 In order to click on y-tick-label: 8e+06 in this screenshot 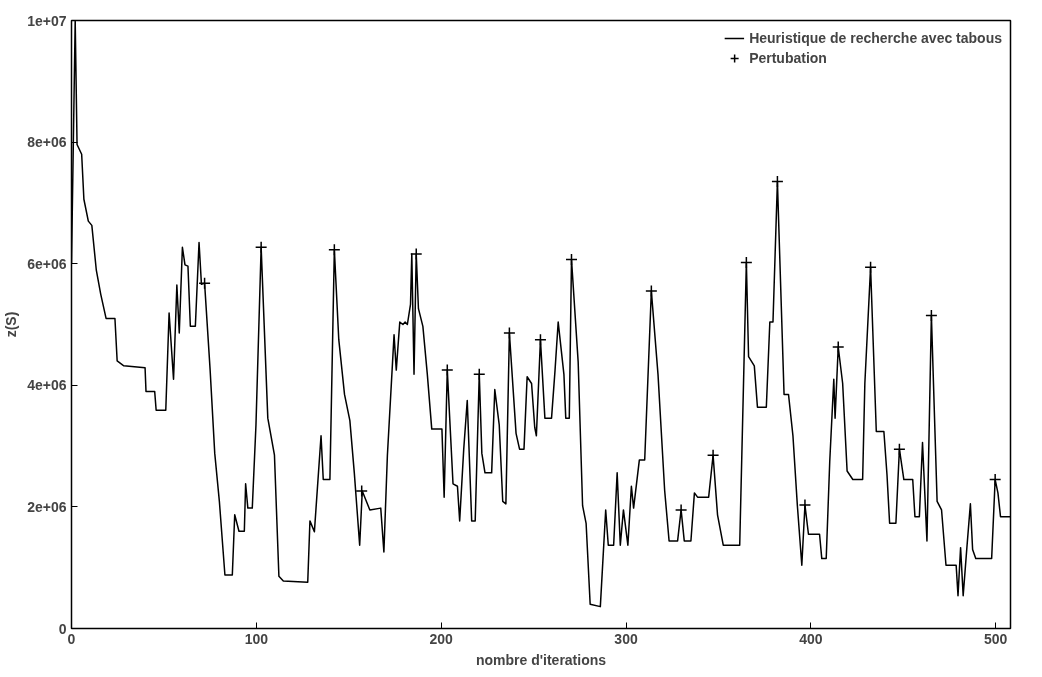, I will do `click(47, 142)`.